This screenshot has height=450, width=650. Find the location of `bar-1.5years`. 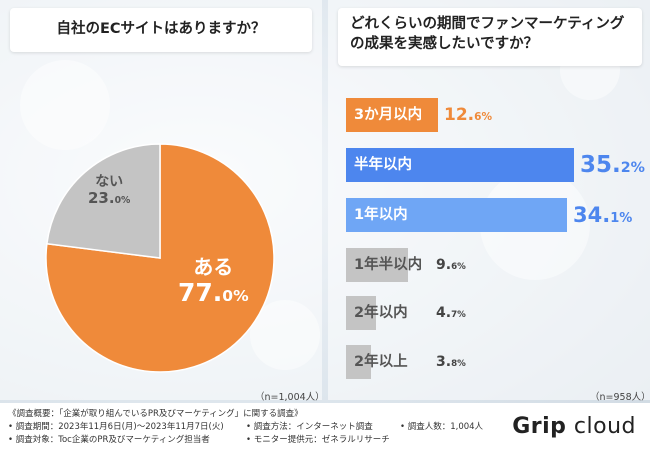

bar-1.5years is located at coordinates (377, 265).